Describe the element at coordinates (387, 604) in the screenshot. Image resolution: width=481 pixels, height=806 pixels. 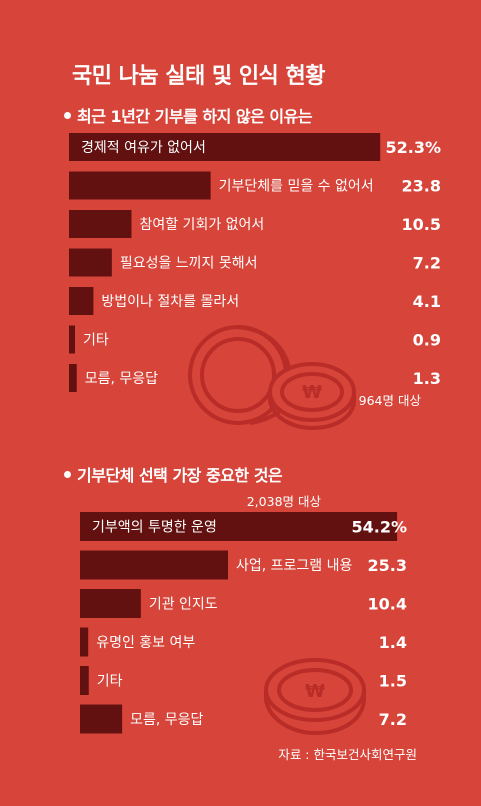
I see `value-label: 10.4` at that location.